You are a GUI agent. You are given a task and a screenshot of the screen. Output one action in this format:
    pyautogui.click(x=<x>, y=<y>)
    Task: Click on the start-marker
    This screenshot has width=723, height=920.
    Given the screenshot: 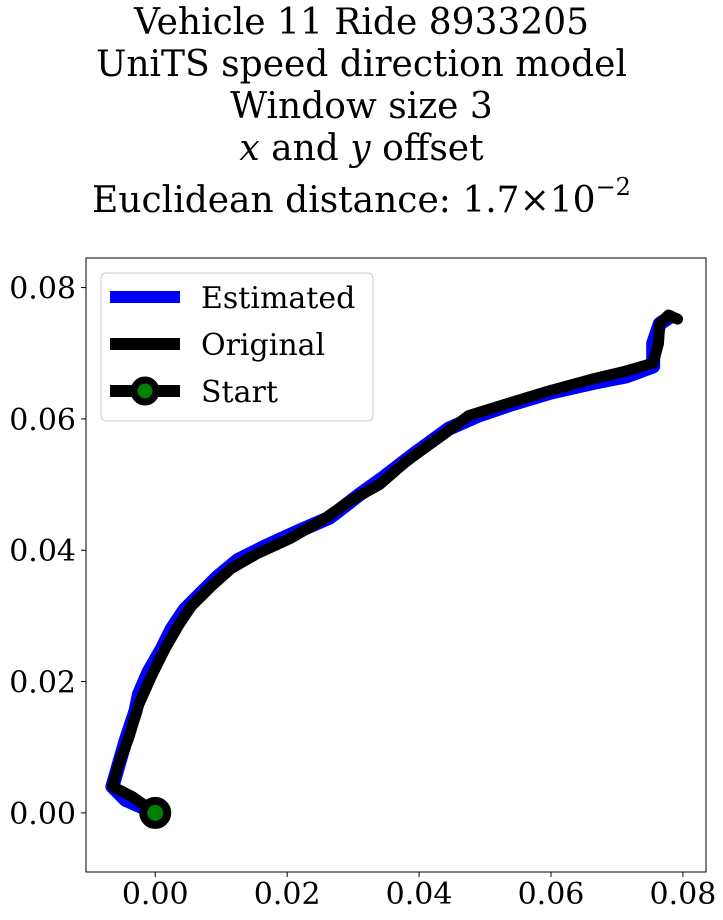 What is the action you would take?
    pyautogui.click(x=155, y=812)
    